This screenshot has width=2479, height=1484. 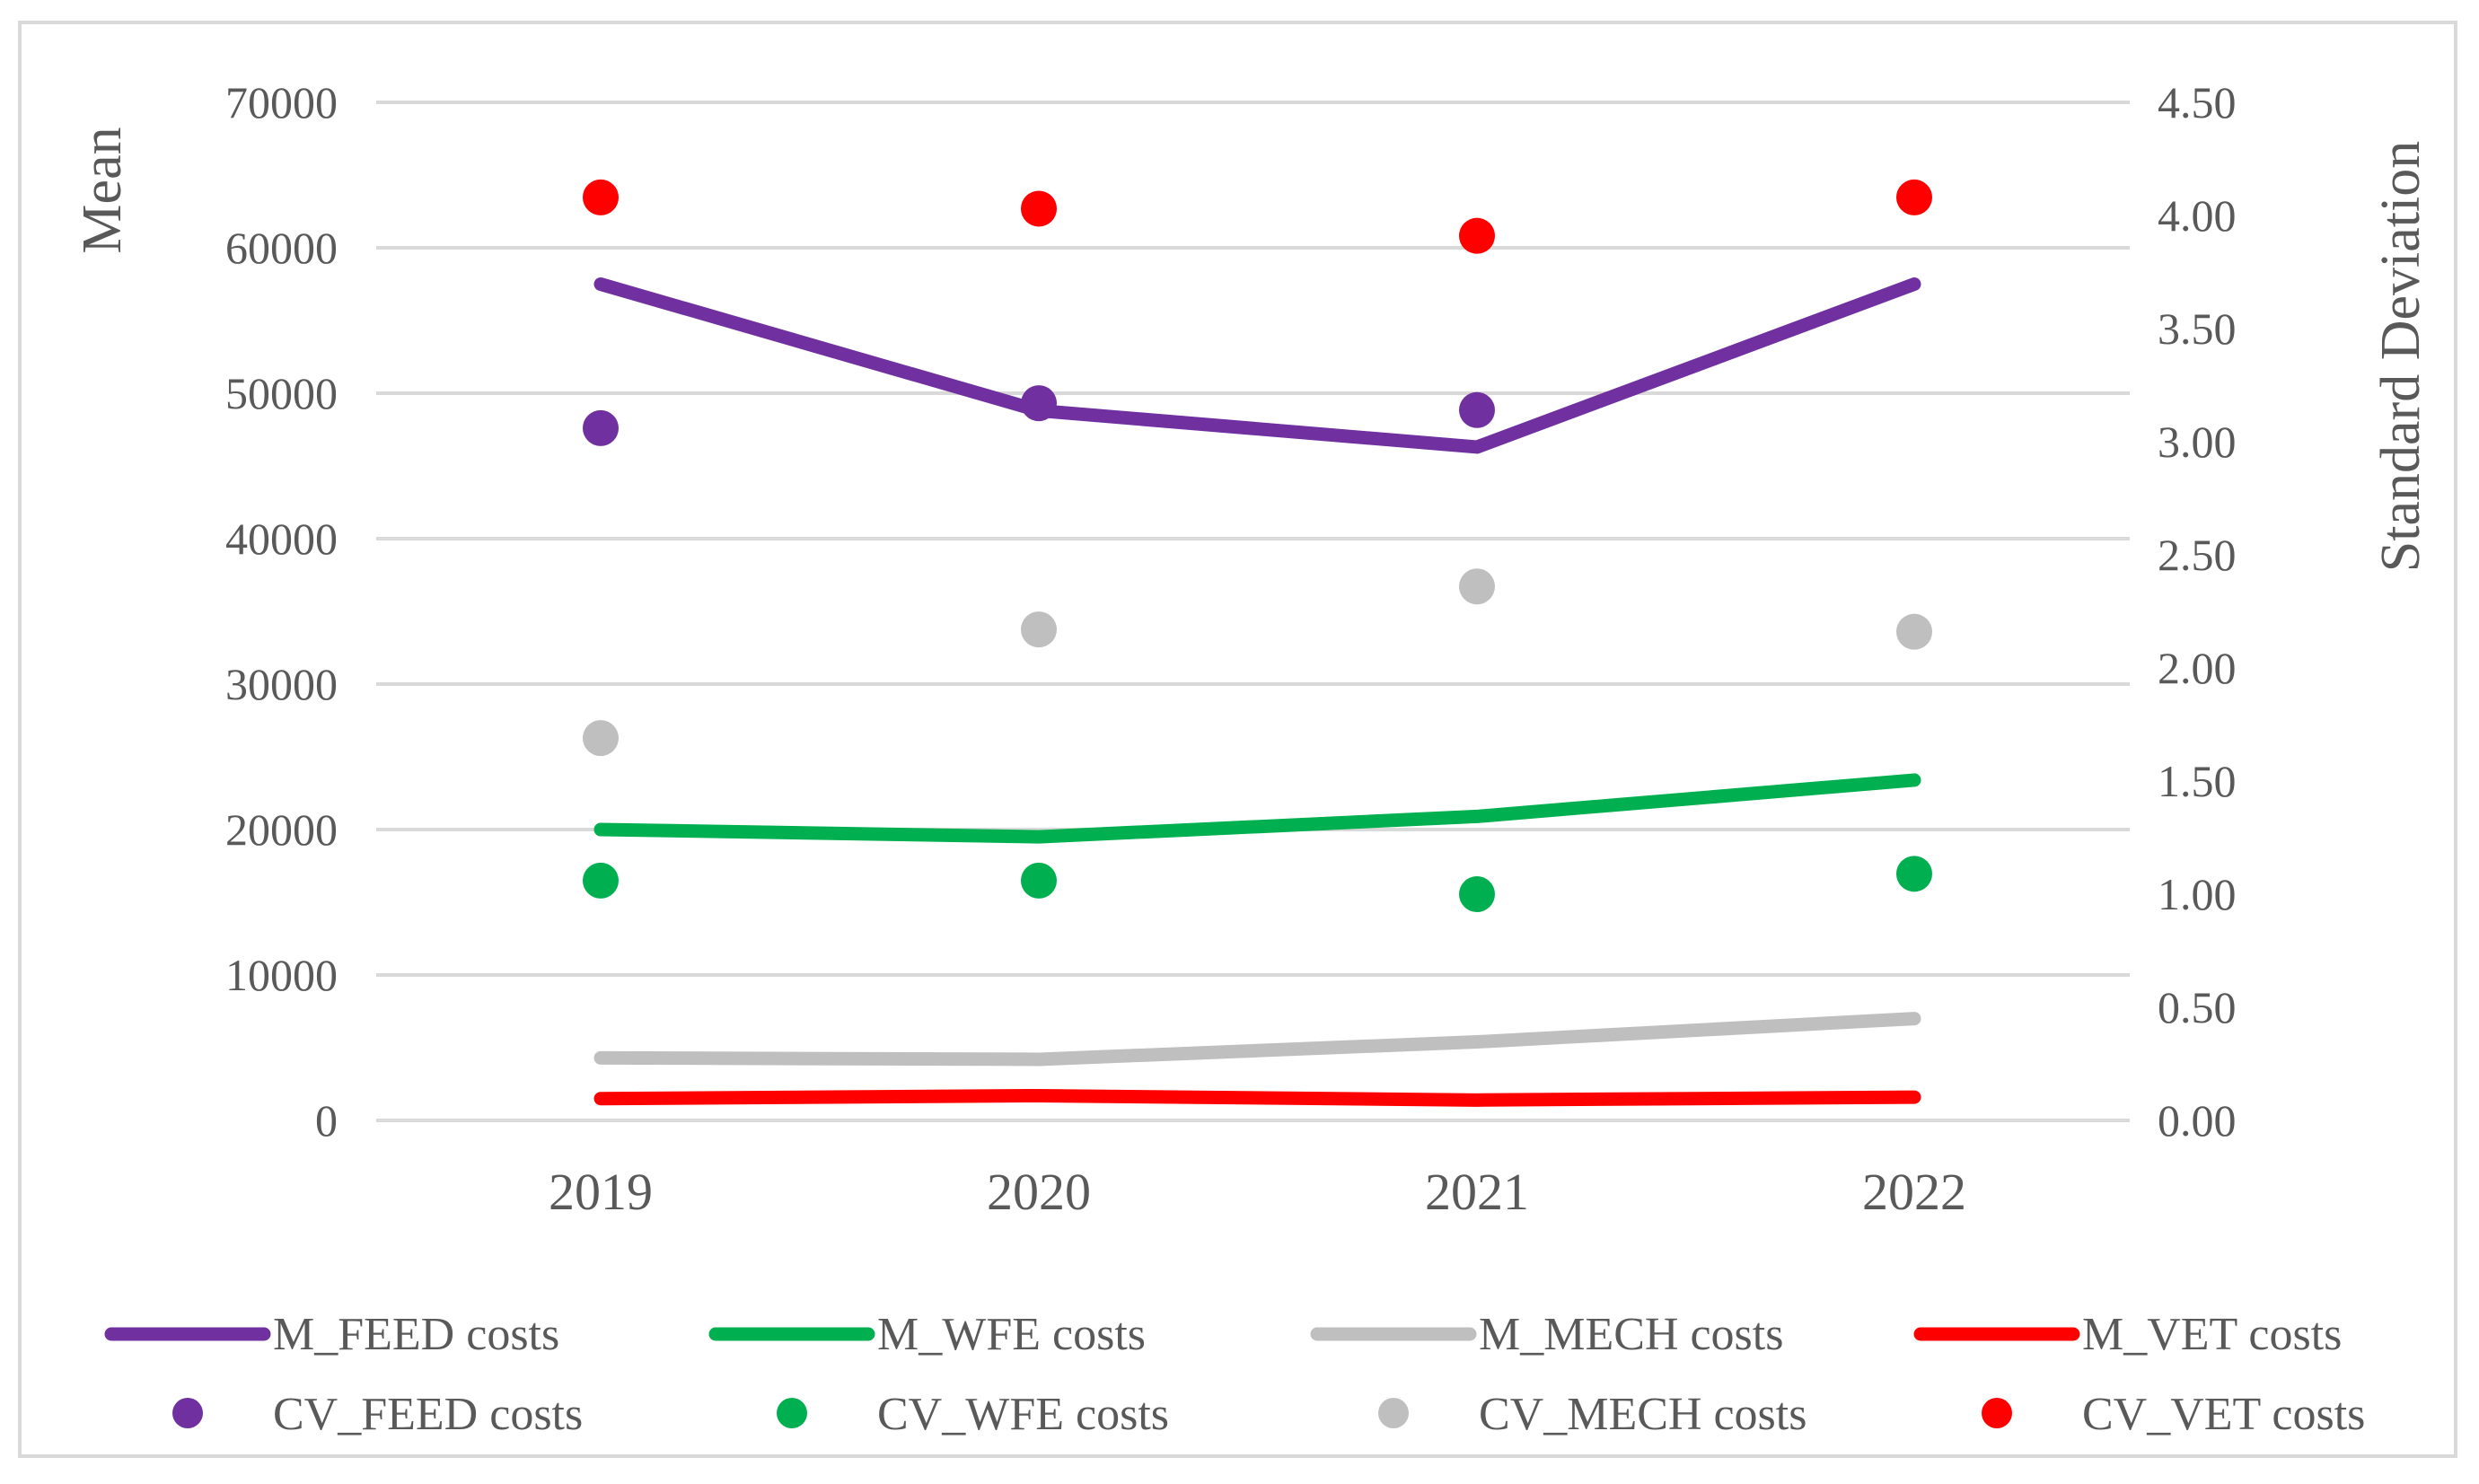 What do you see at coordinates (2197, 215) in the screenshot?
I see `right-tick-label: 4.00` at bounding box center [2197, 215].